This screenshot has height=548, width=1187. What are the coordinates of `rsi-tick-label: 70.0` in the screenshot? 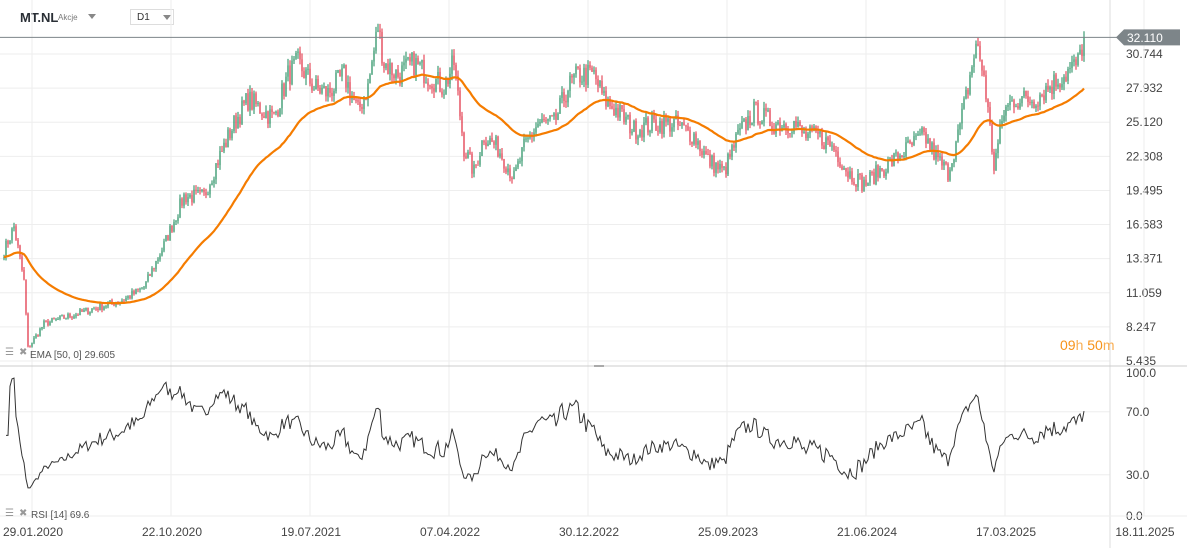 It's located at (1138, 412).